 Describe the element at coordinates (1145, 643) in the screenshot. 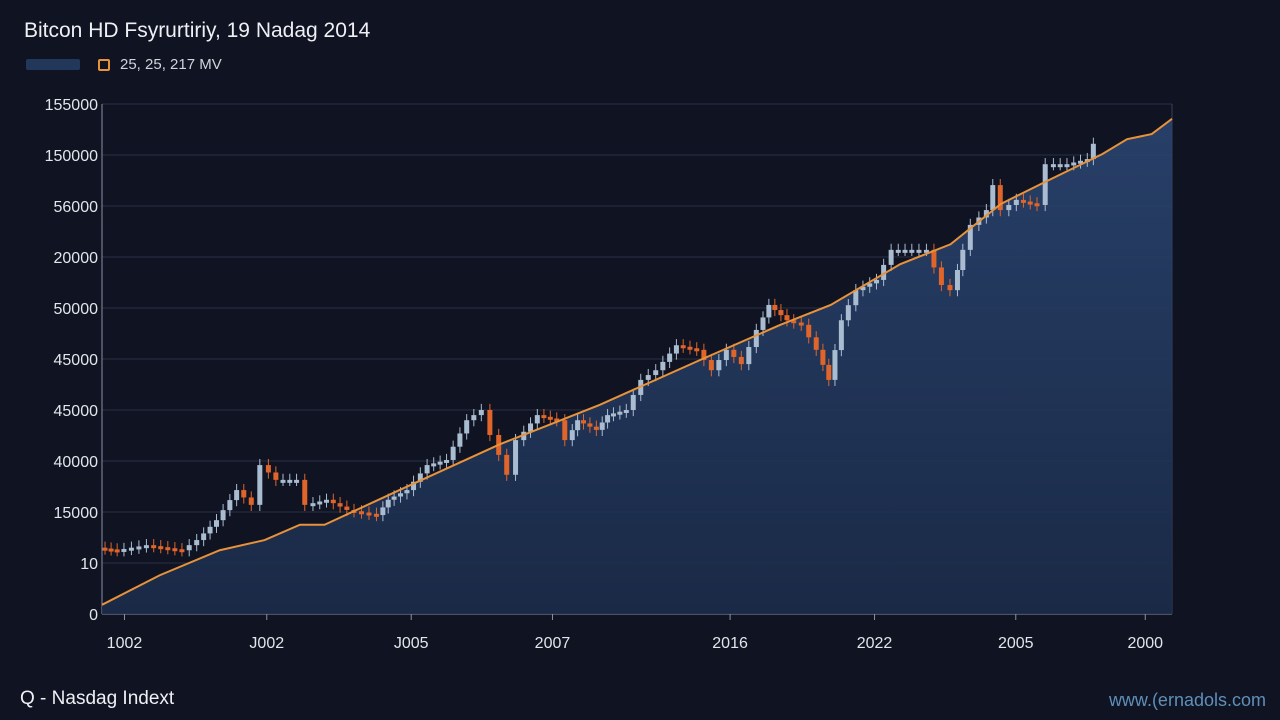

I see `x-tick-label: 2000` at that location.